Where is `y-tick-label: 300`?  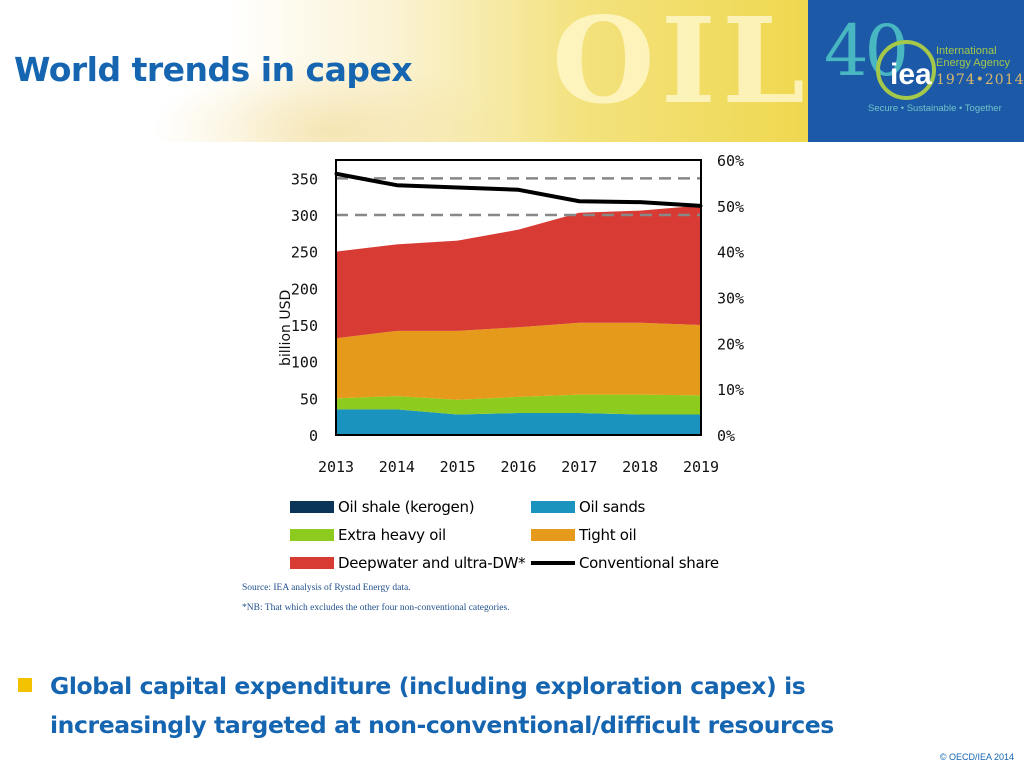 y-tick-label: 300 is located at coordinates (304, 216).